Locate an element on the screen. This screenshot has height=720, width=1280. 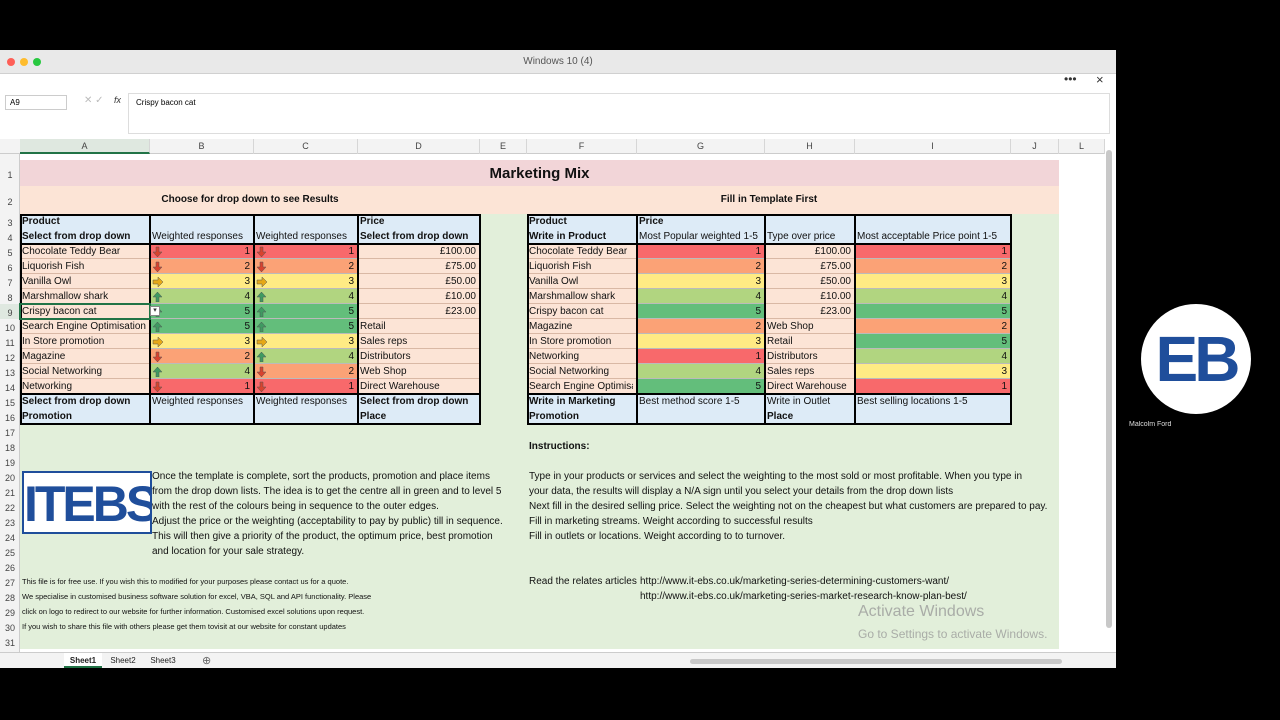
row-header: 4 is located at coordinates (10, 238).